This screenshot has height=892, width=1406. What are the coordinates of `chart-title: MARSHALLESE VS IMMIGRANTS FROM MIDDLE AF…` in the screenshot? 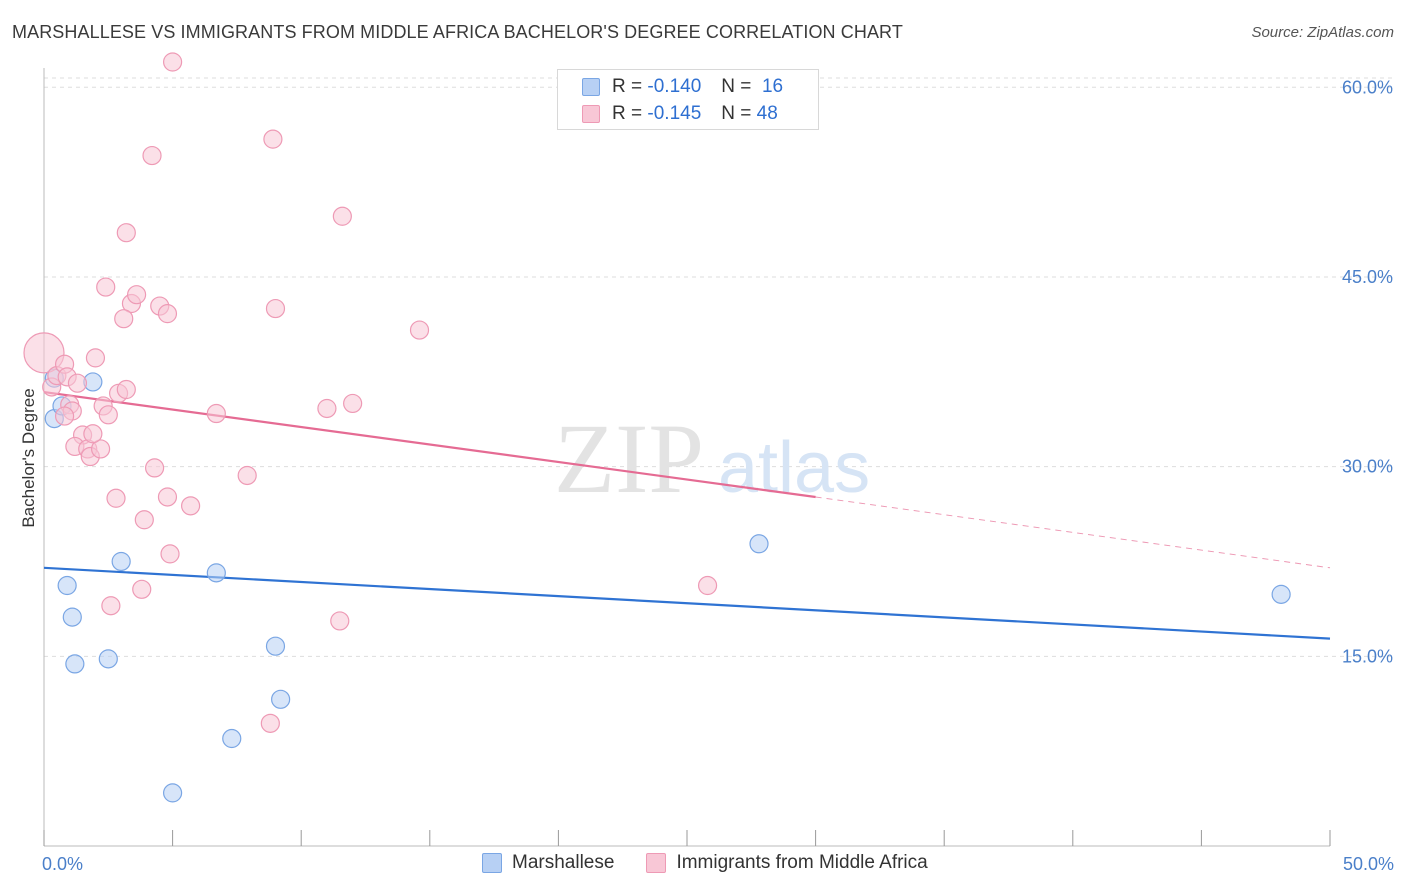 It's located at (457, 32).